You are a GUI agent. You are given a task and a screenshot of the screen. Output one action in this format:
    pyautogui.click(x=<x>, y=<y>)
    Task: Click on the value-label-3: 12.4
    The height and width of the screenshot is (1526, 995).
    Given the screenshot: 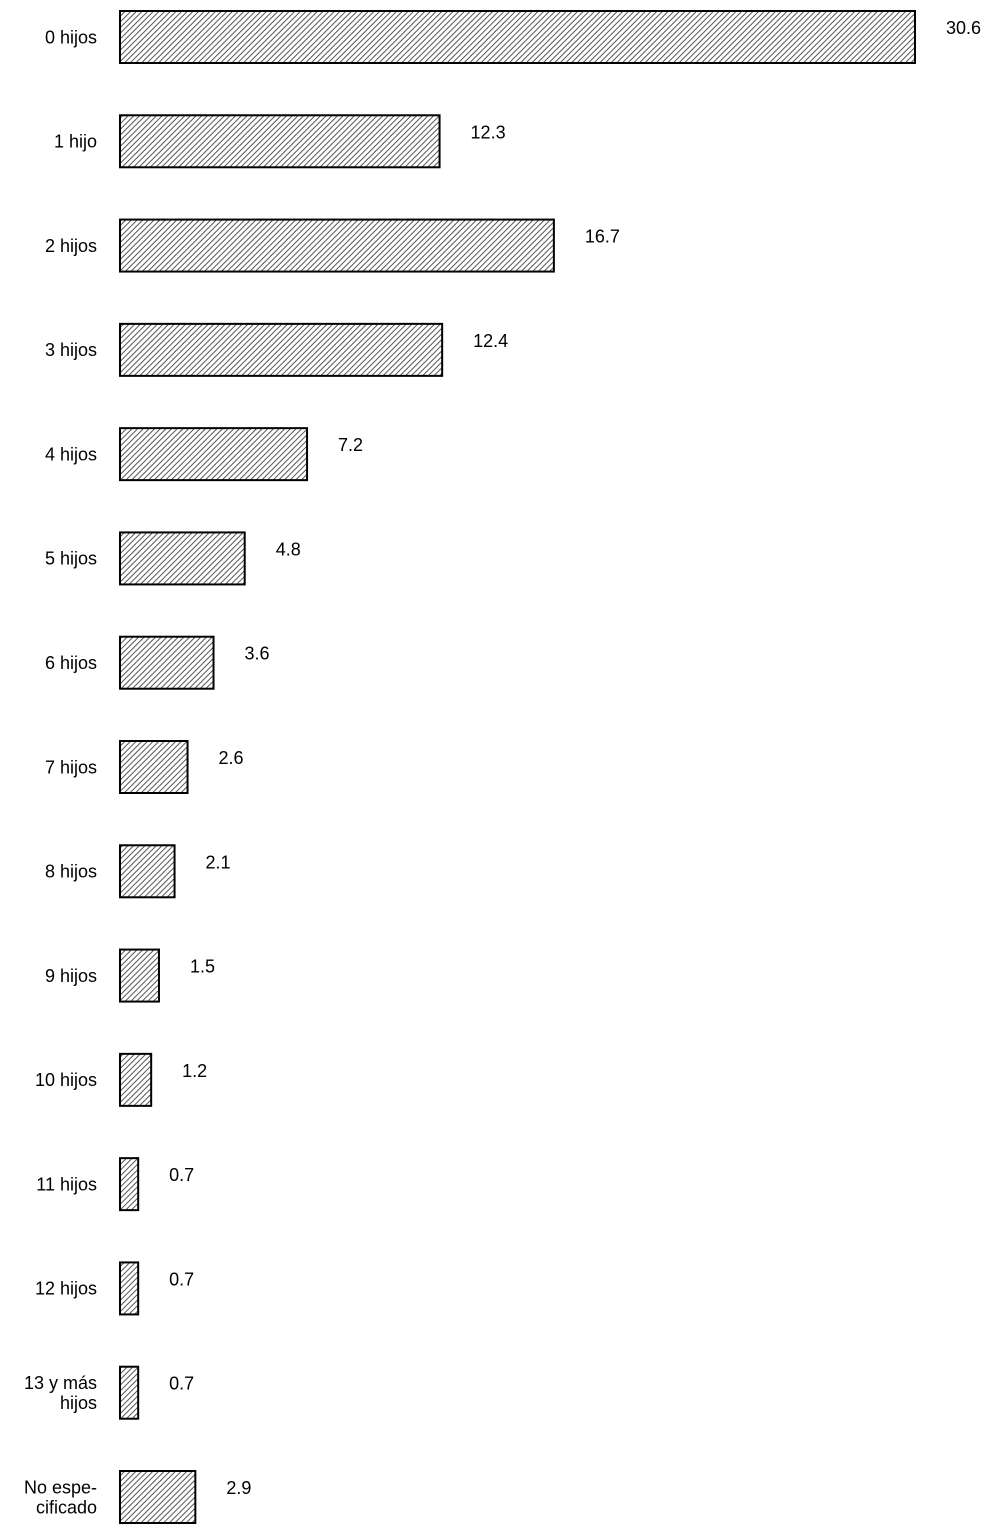 What is the action you would take?
    pyautogui.click(x=490, y=341)
    